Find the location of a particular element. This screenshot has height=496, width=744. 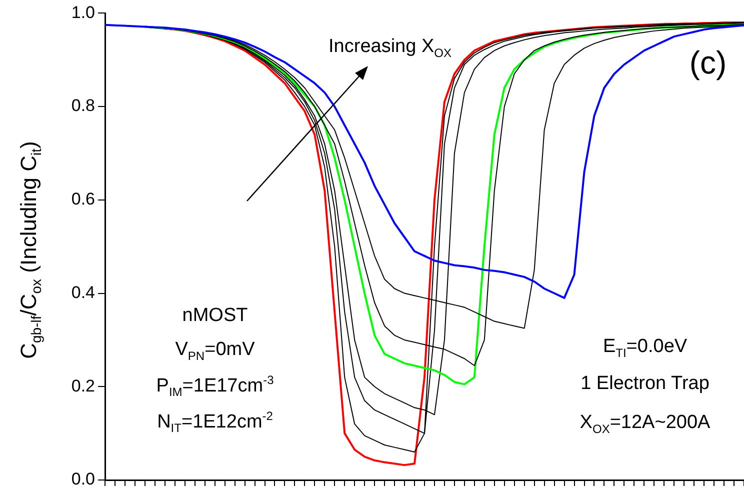

annotation: 1 Electron Trap is located at coordinates (645, 384).